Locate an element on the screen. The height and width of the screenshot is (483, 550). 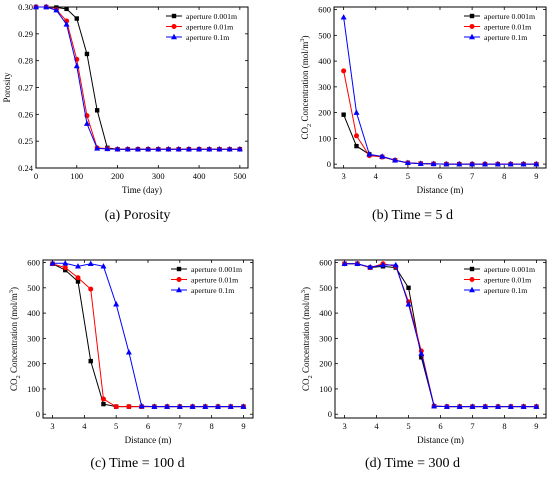
y-axis-label: CO2 Concentration (mol/m3) is located at coordinates (15, 339).